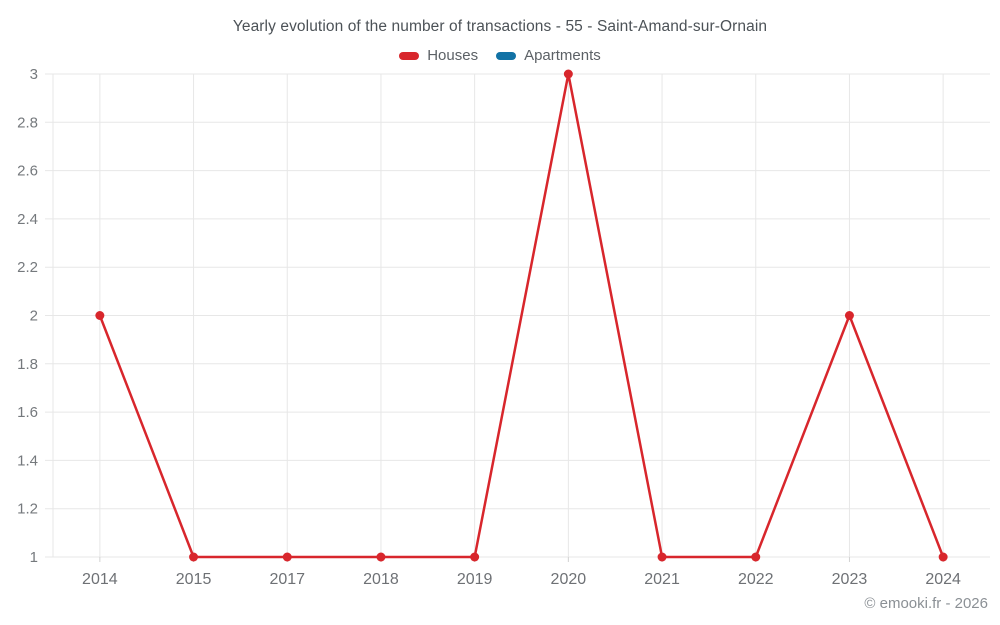 This screenshot has width=1000, height=625. I want to click on x-axis-tick-label: 2015, so click(194, 579).